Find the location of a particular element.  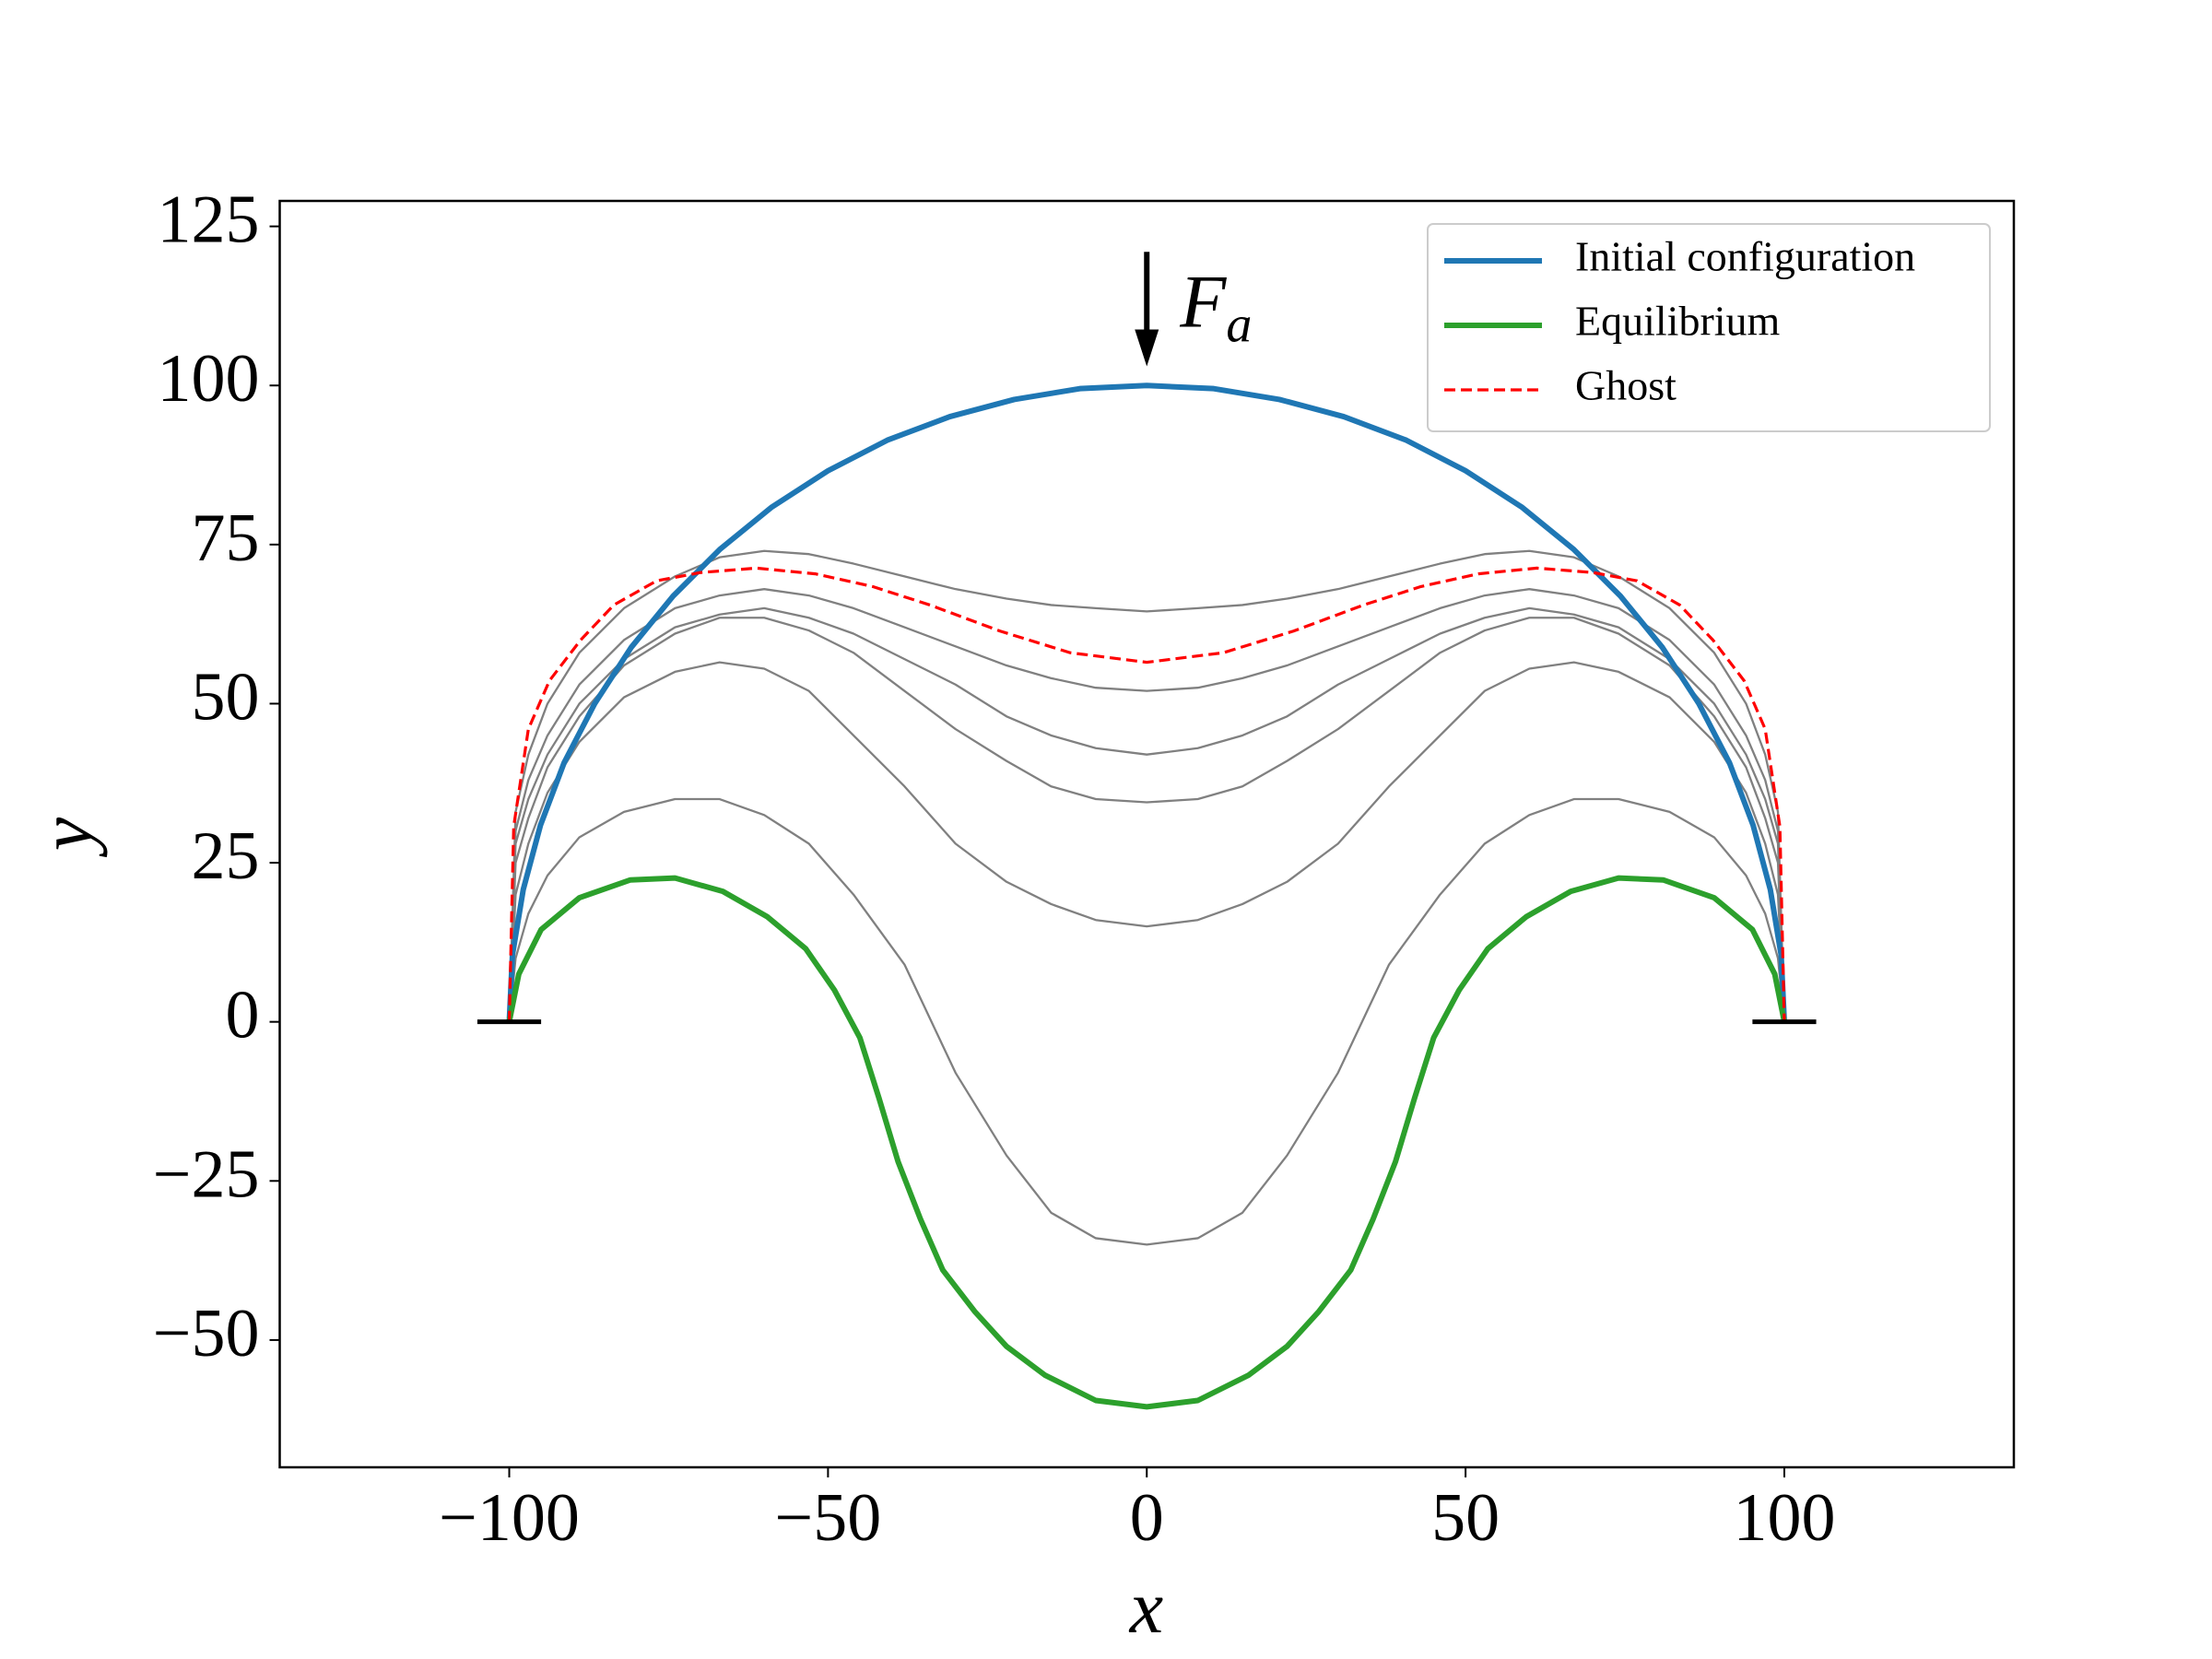

y-tick-label: 75 is located at coordinates (226, 538).